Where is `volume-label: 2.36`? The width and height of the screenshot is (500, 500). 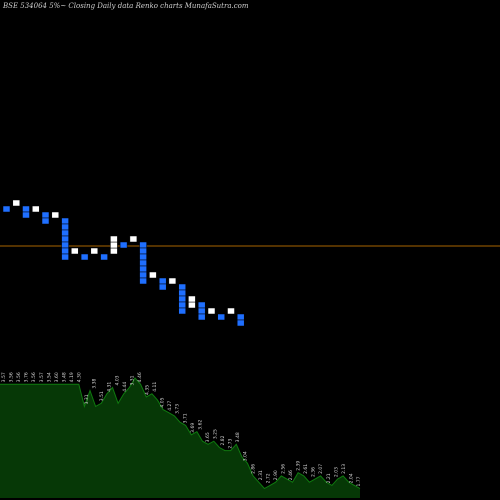
volume-label: 2.36 is located at coordinates (314, 472).